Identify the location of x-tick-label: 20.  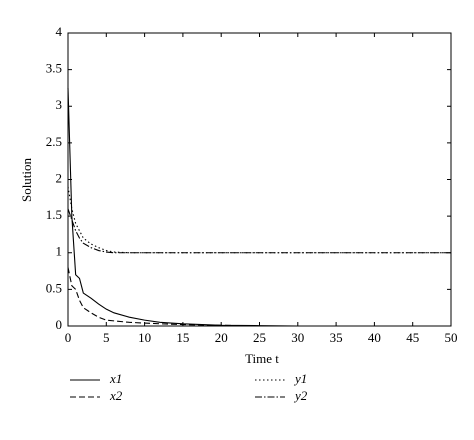
(221, 337).